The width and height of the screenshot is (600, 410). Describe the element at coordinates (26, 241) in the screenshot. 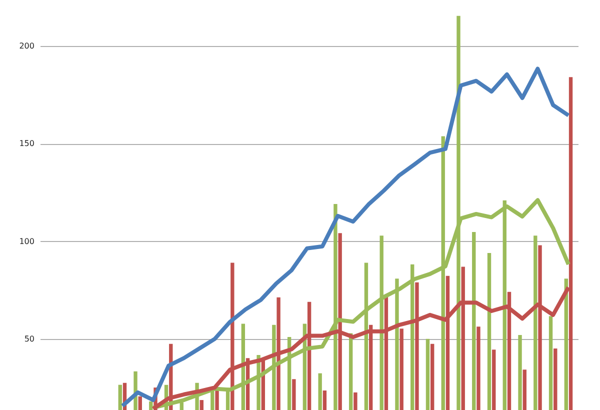

I see `y-tick-label: 100` at that location.